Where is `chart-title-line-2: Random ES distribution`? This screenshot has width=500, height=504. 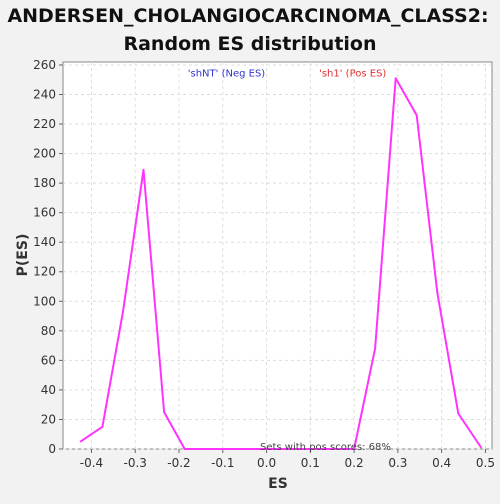 chart-title-line-2: Random ES distribution is located at coordinates (249, 44).